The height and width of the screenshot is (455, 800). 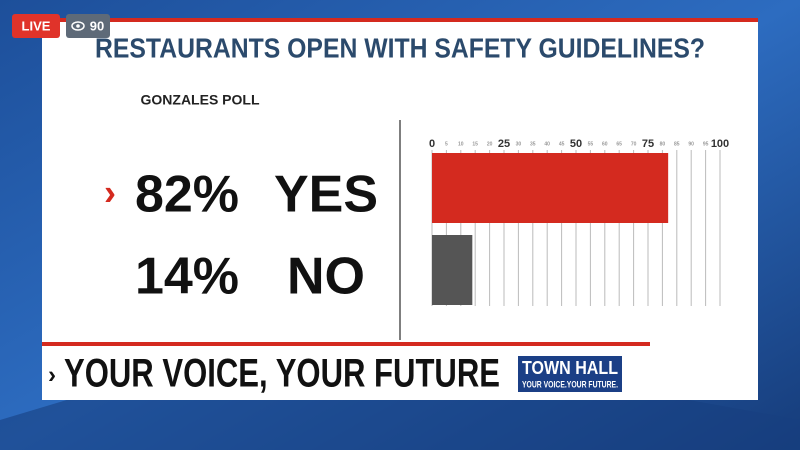 What do you see at coordinates (110, 192) in the screenshot?
I see `selection-chevron: ›` at bounding box center [110, 192].